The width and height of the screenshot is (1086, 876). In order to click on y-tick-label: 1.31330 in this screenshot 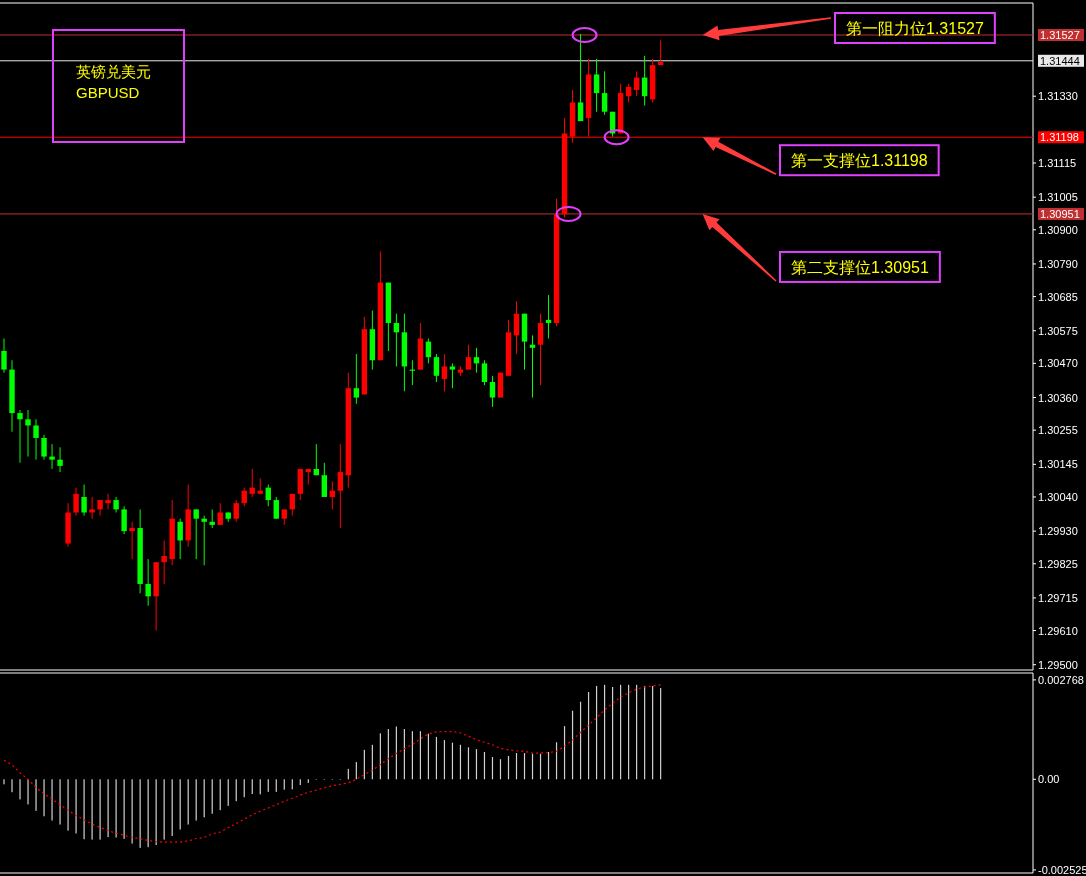, I will do `click(1058, 96)`.